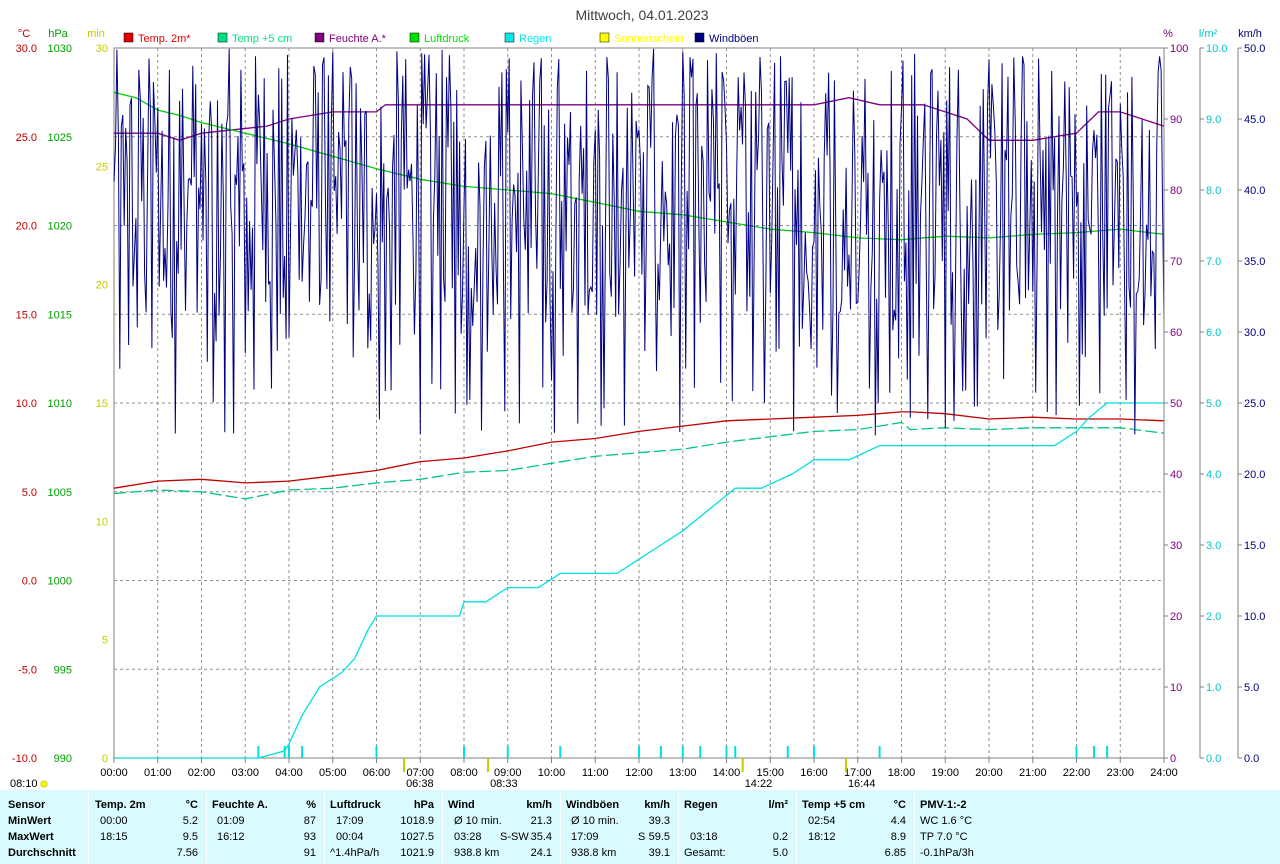 Image resolution: width=1280 pixels, height=864 pixels. Describe the element at coordinates (417, 837) in the screenshot. I see `stat-cell: 1027.5` at that location.